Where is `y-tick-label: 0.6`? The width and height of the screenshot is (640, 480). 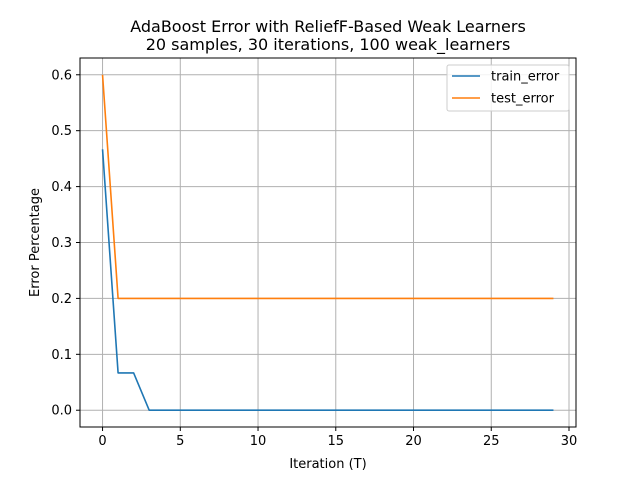 y-tick-label: 0.6 is located at coordinates (61, 75).